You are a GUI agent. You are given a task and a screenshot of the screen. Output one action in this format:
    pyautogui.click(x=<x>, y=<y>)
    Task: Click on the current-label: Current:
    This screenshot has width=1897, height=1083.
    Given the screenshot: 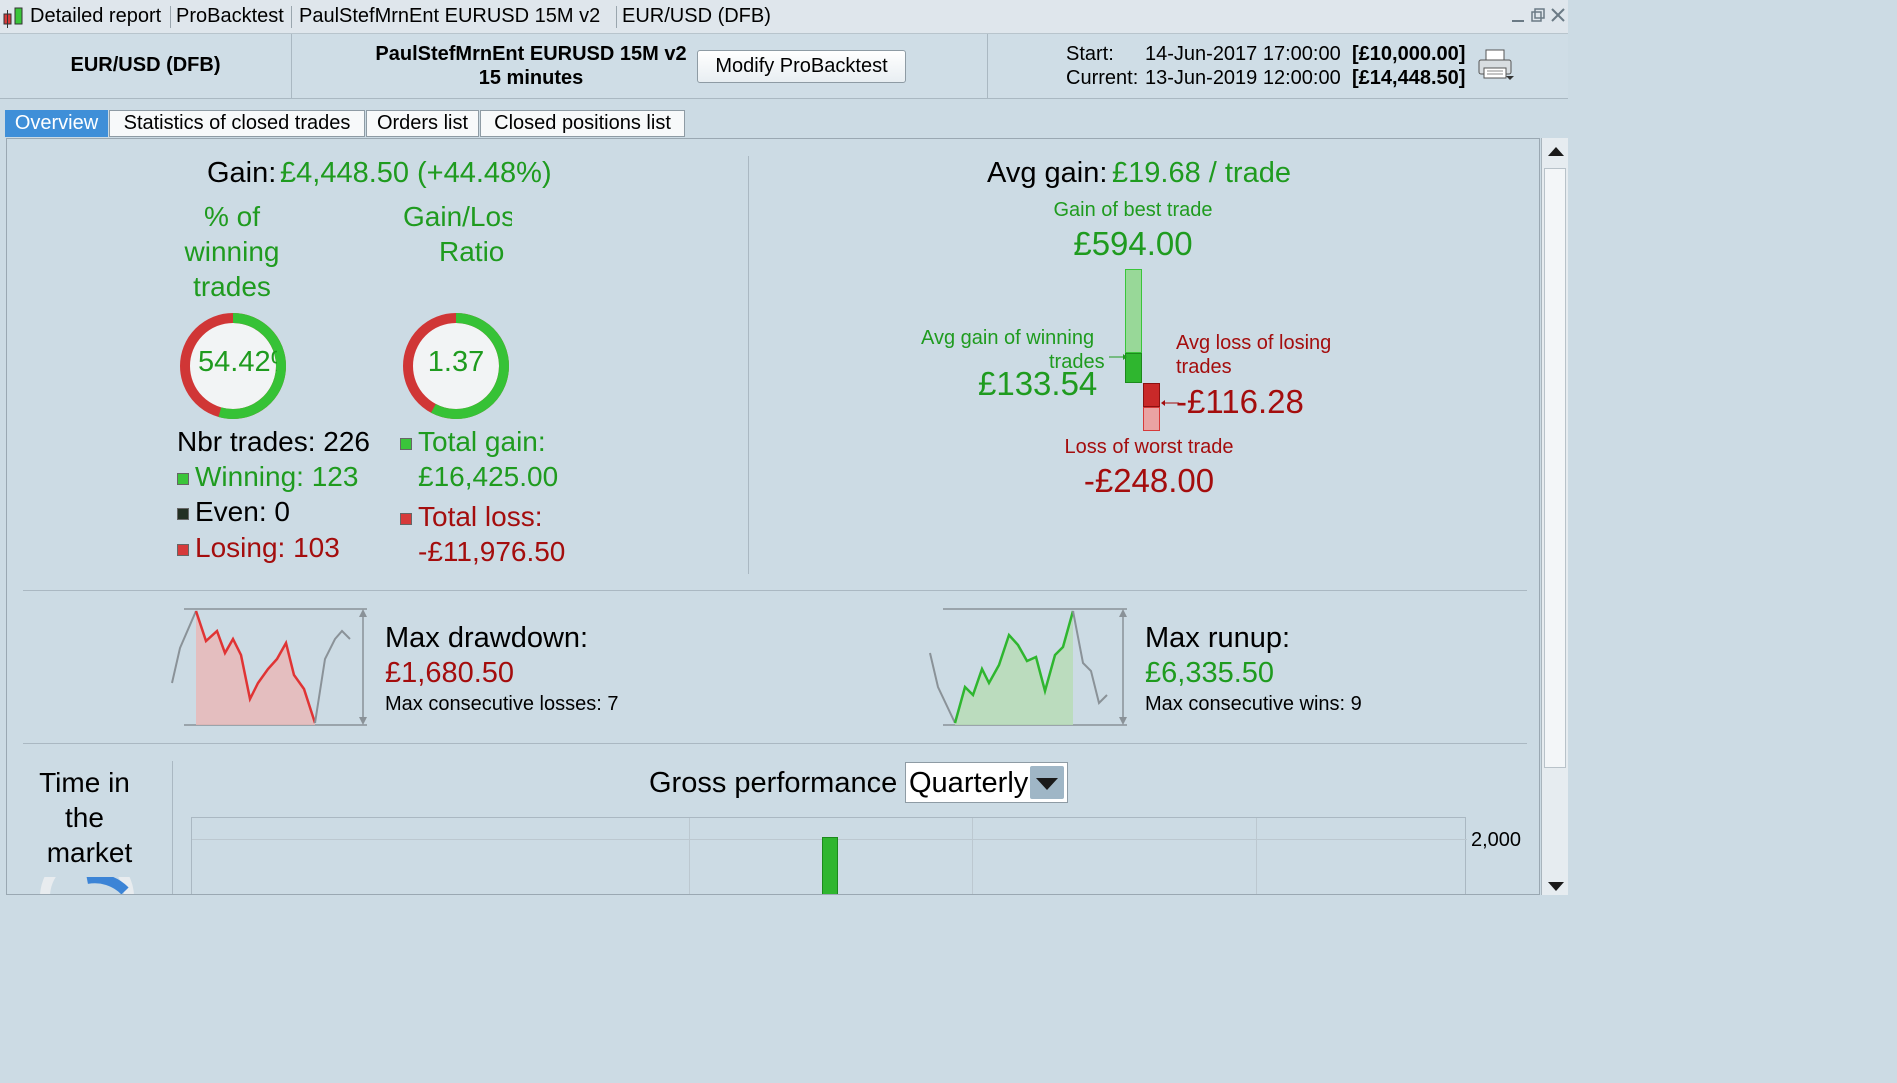 What is the action you would take?
    pyautogui.click(x=1102, y=78)
    